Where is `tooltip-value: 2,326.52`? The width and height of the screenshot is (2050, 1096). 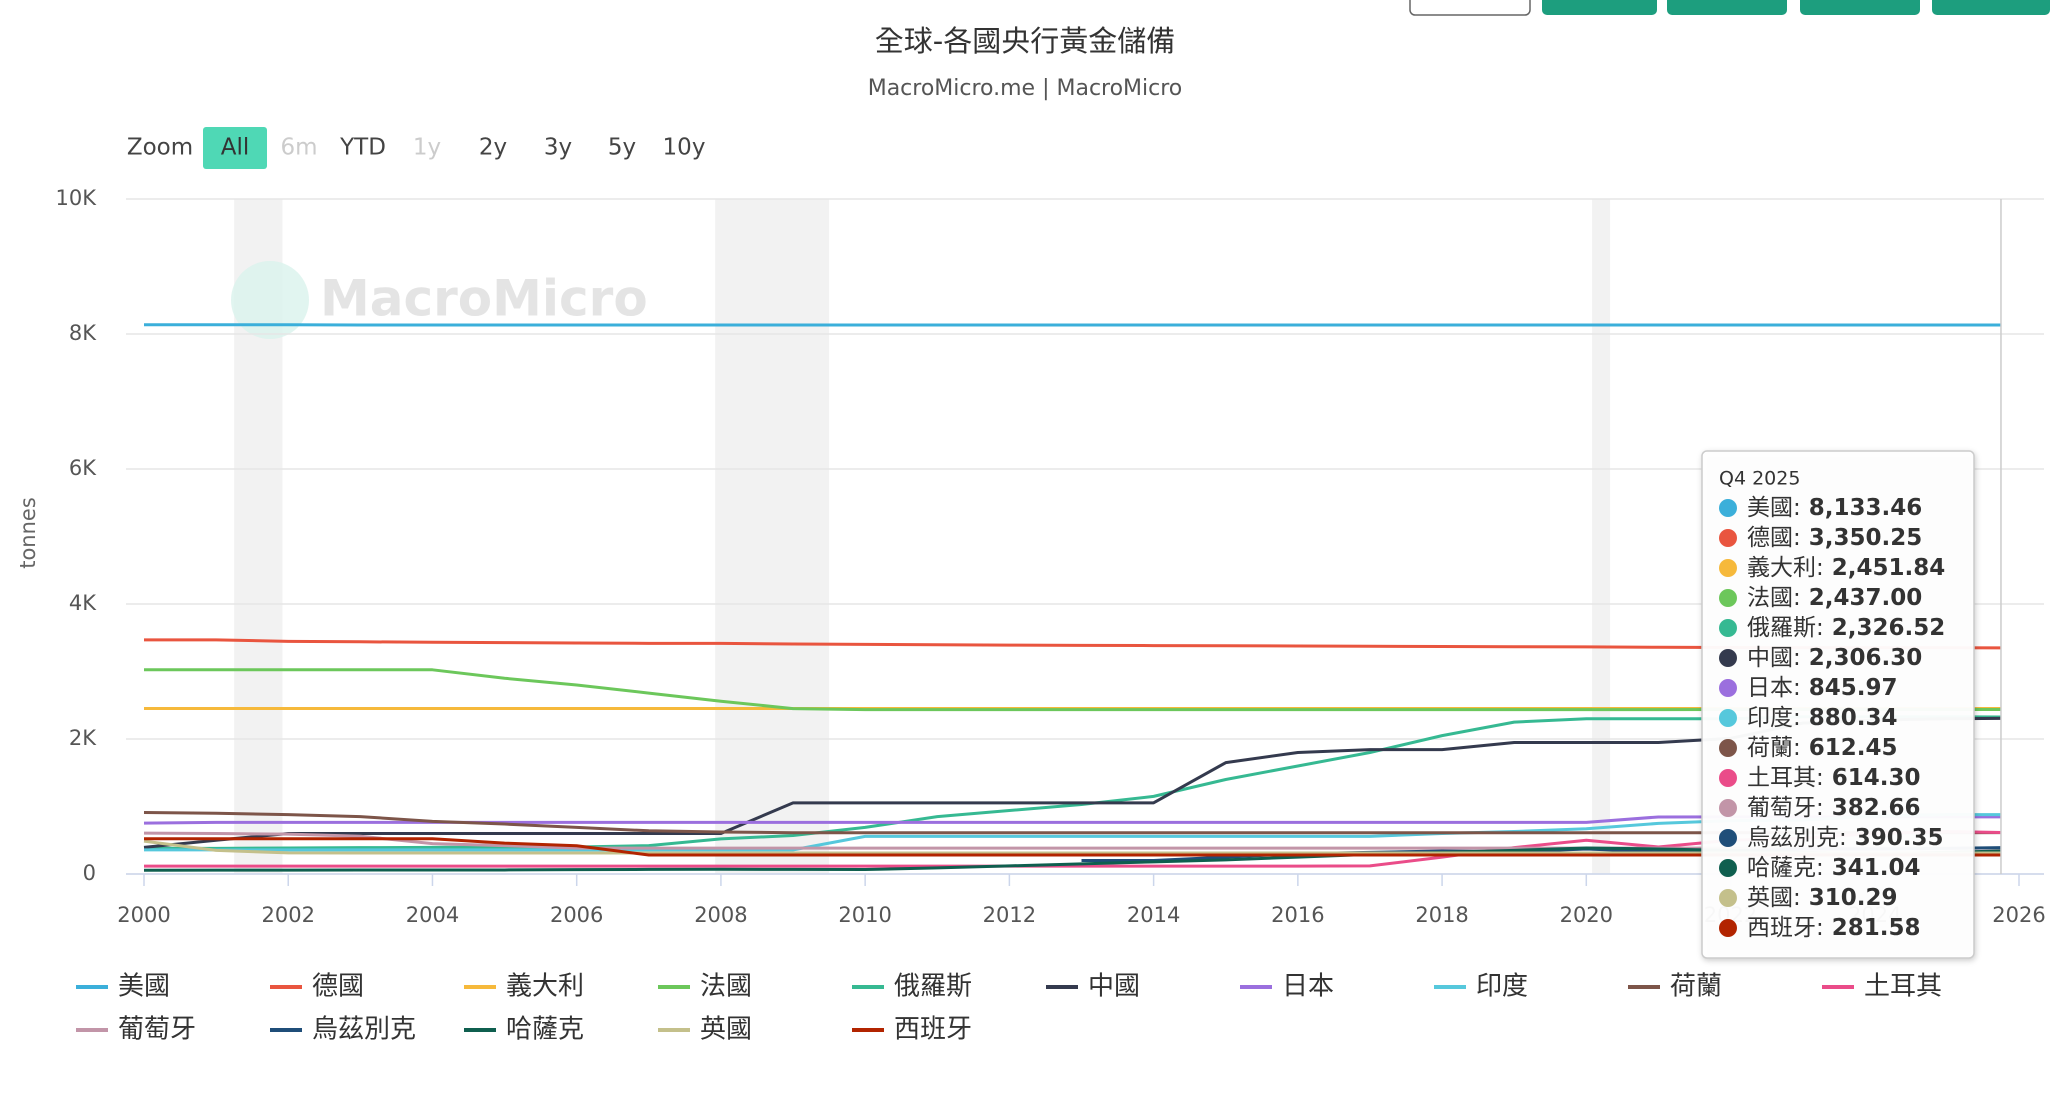
tooltip-value: 2,326.52 is located at coordinates (1889, 628).